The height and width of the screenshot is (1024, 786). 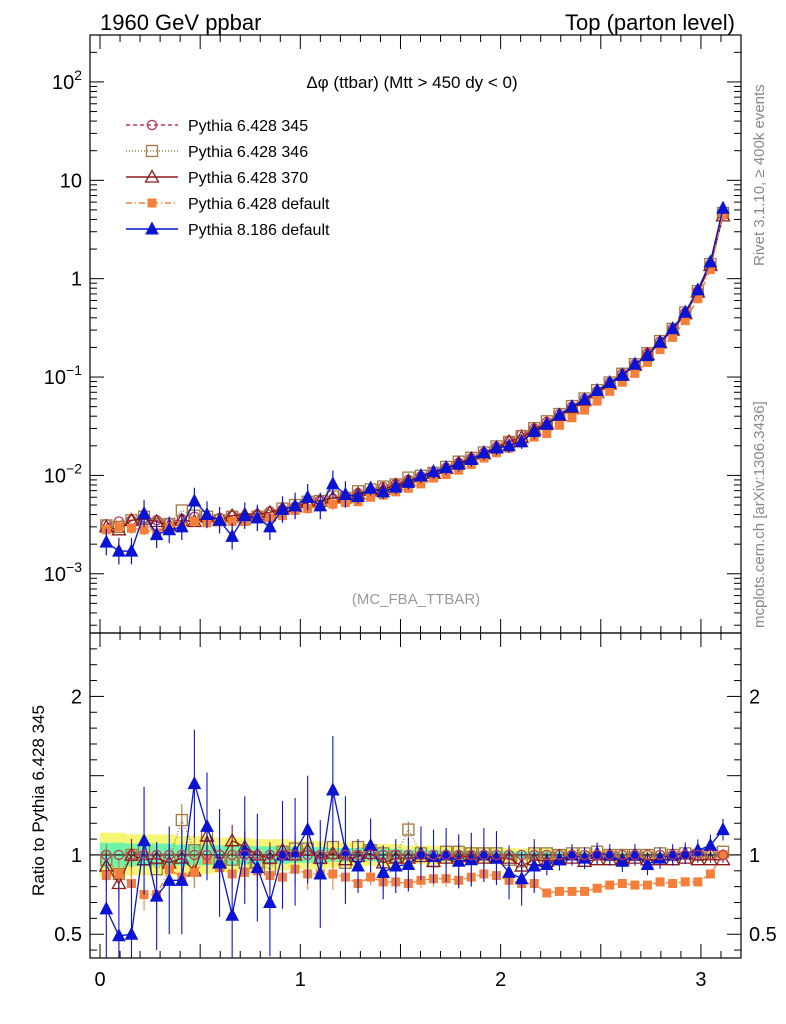 What do you see at coordinates (152, 125) in the screenshot?
I see `legend-marker` at bounding box center [152, 125].